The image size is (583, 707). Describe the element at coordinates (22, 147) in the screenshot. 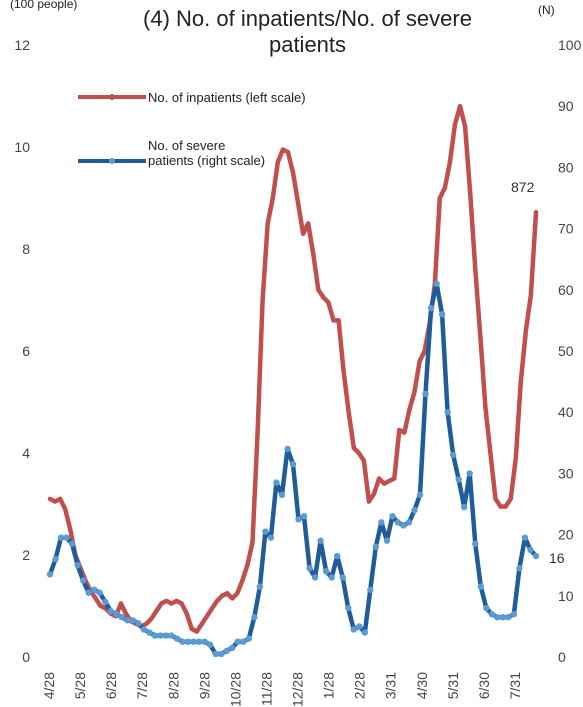

I see `y-left-tick-label: 10` at that location.